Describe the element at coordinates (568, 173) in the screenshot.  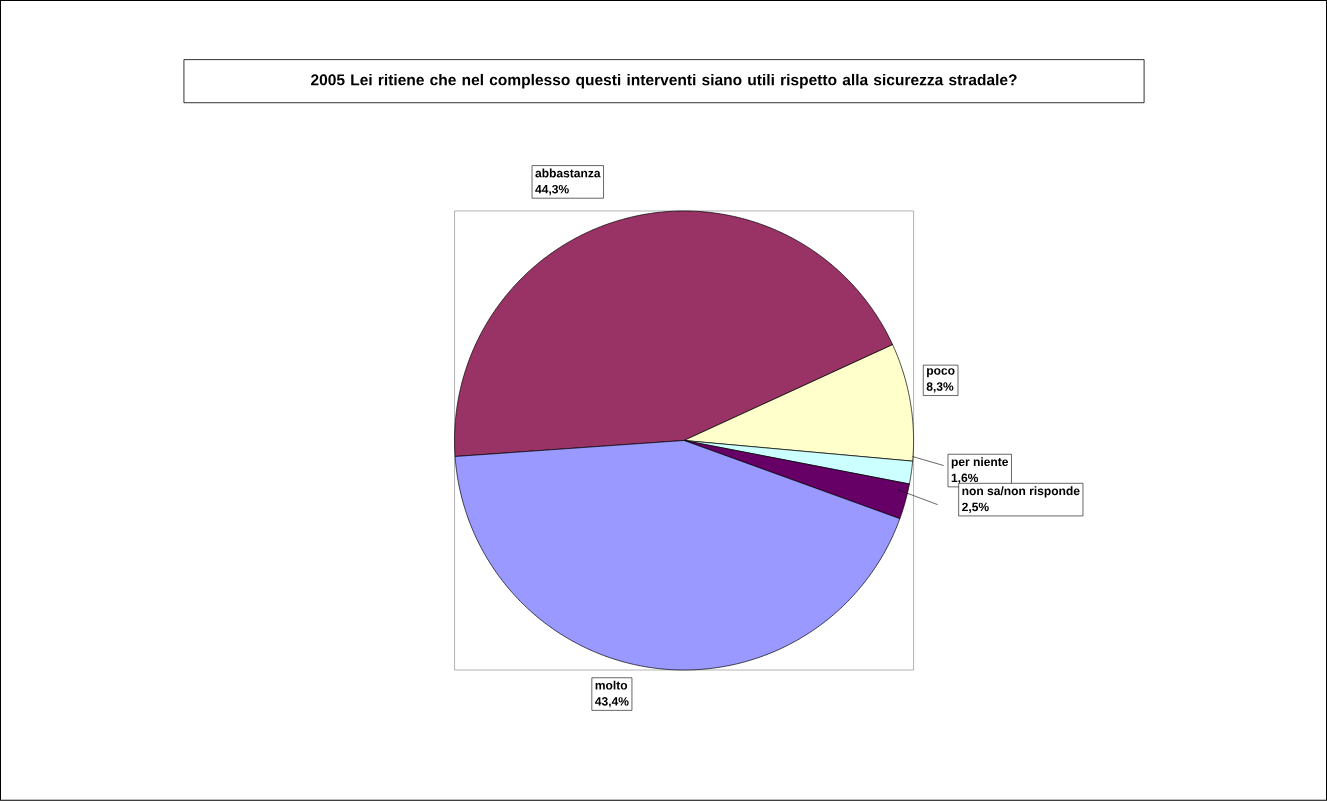
I see `slice-label: abbastanza` at that location.